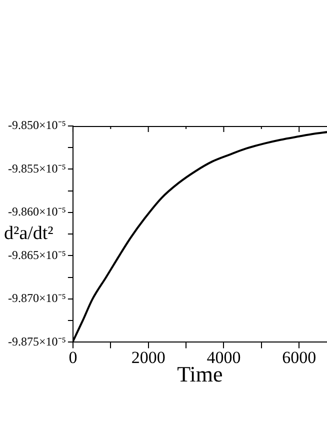 The image size is (327, 423). I want to click on y-tick-label: -9.865×10⁻⁵, so click(37, 255).